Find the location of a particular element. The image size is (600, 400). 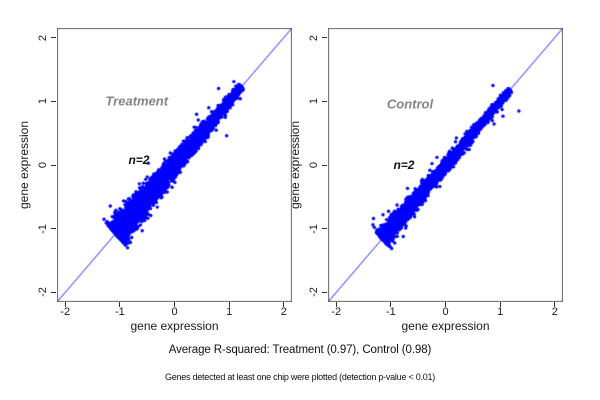

treatment-sample-size-annotation: n=2 is located at coordinates (139, 159).